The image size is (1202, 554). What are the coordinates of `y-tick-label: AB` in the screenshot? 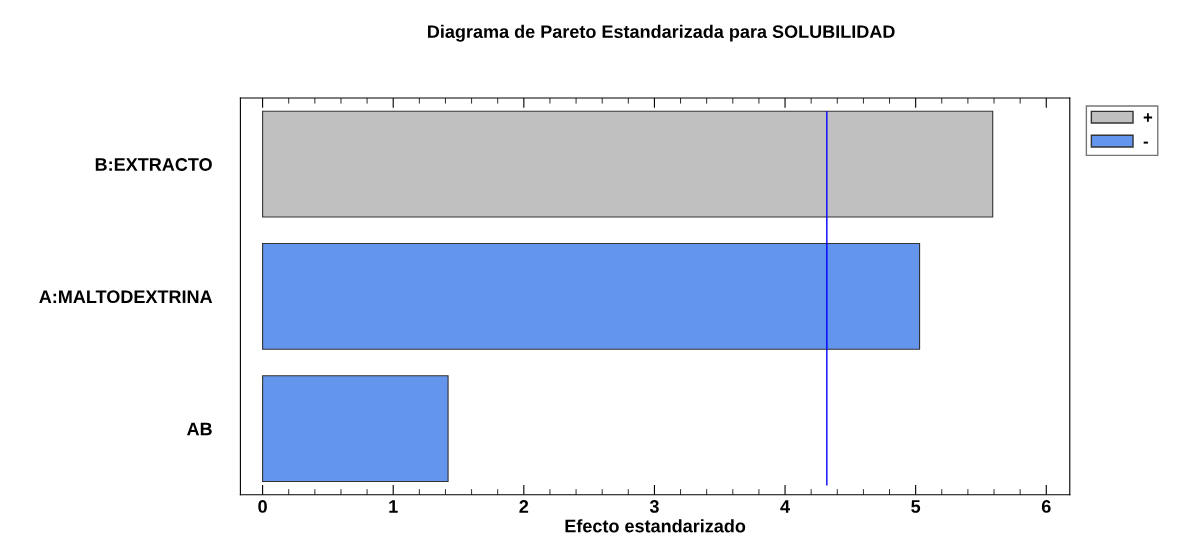 It's located at (199, 429).